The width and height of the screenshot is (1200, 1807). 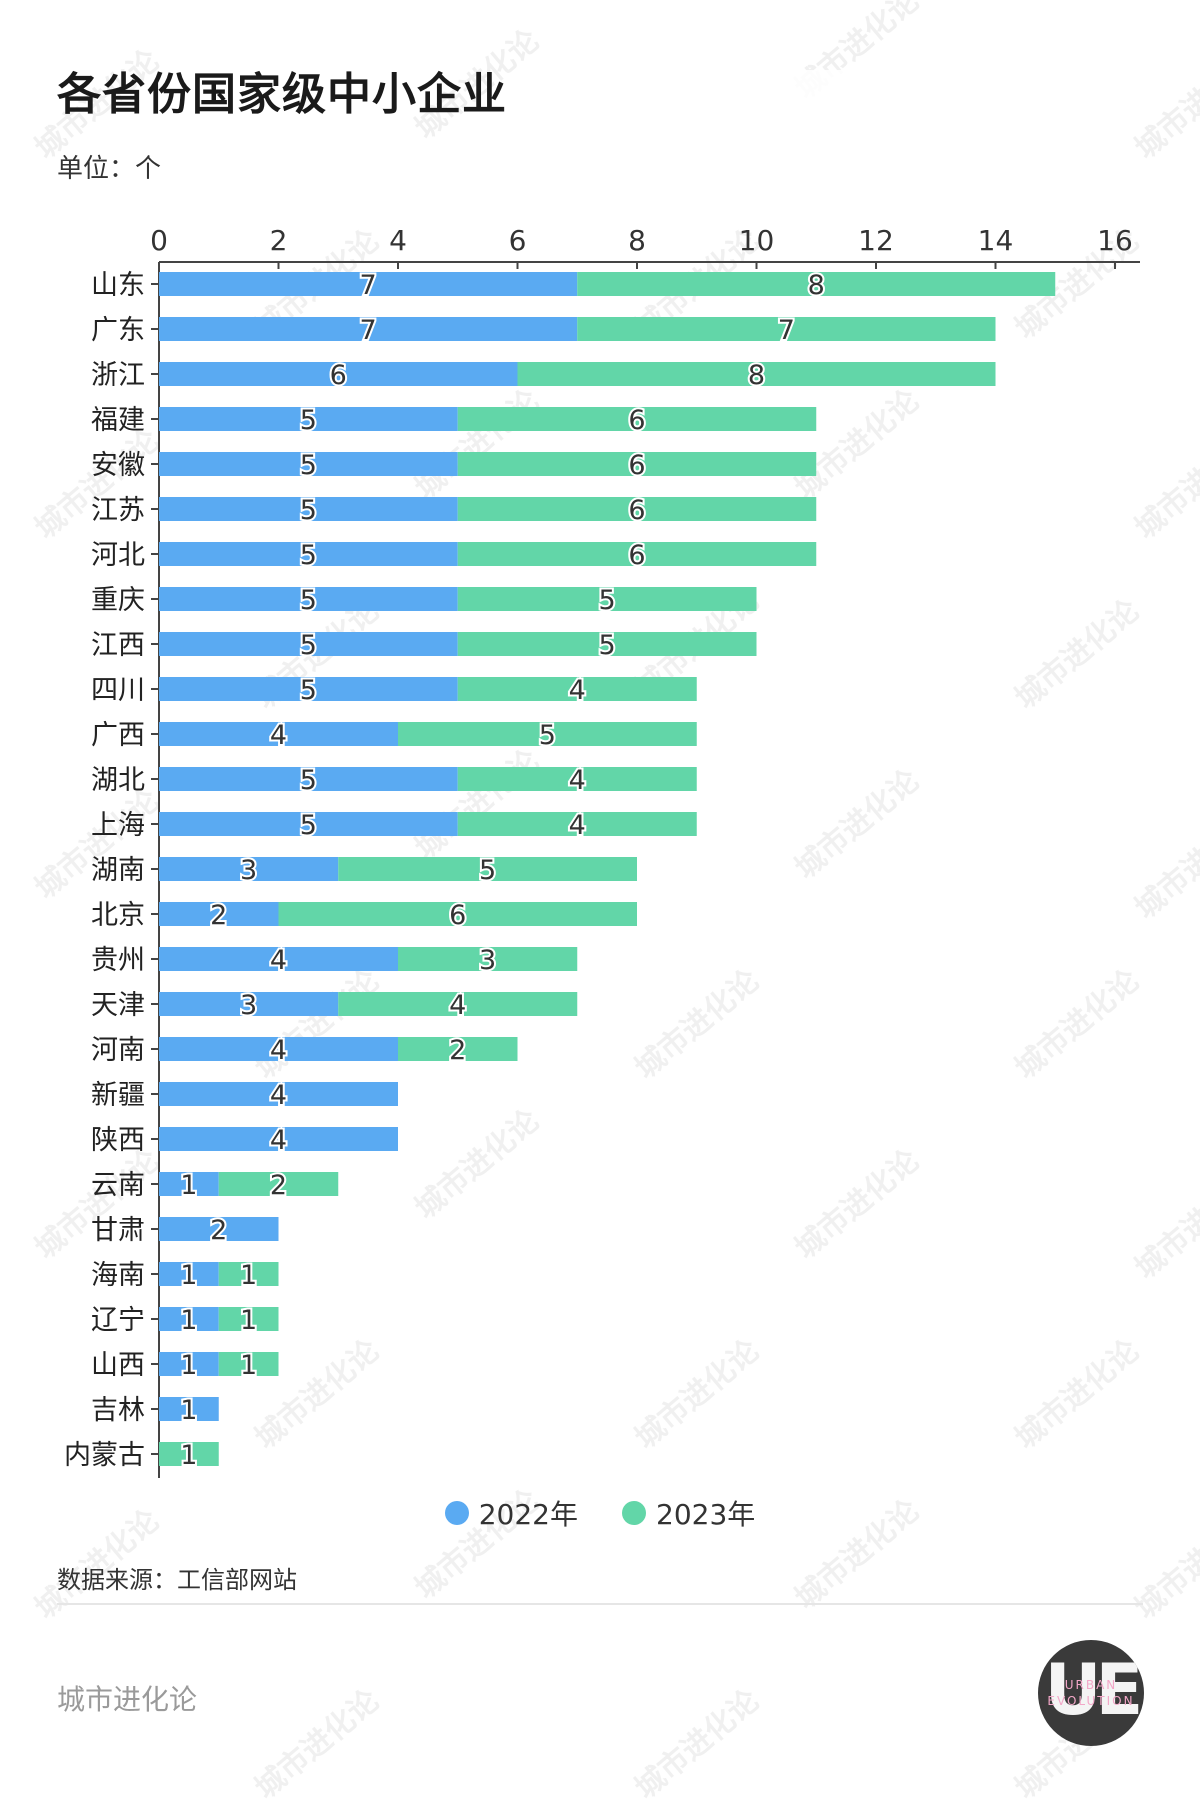 I want to click on category-label: 新疆, so click(x=118, y=1095).